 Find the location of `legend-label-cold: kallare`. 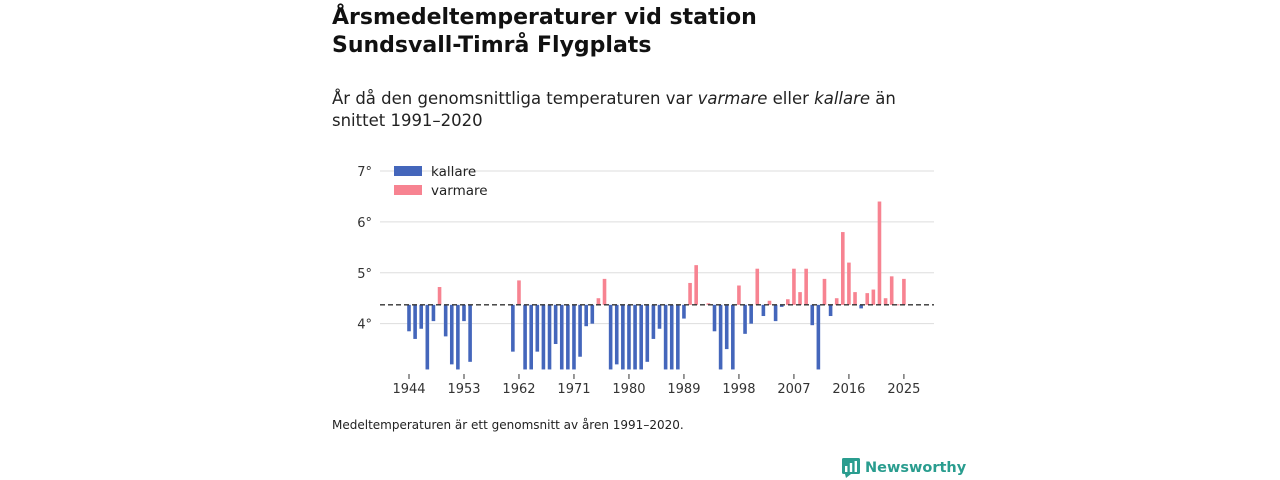

legend-label-cold: kallare is located at coordinates (453, 172).